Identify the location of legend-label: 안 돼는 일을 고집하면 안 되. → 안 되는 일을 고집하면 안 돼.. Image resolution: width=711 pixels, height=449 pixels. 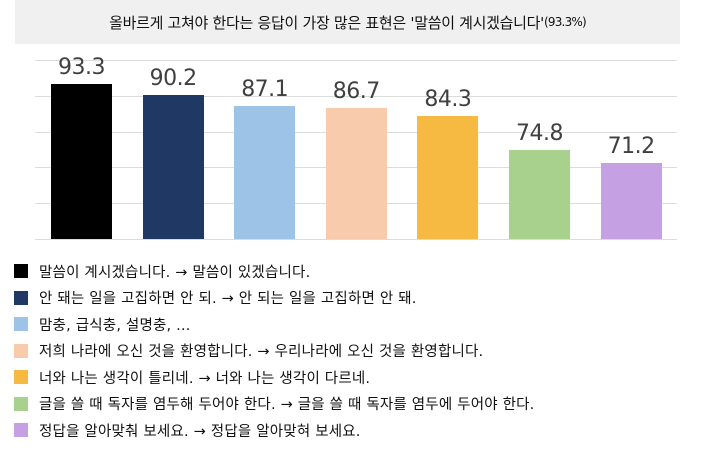
(228, 299).